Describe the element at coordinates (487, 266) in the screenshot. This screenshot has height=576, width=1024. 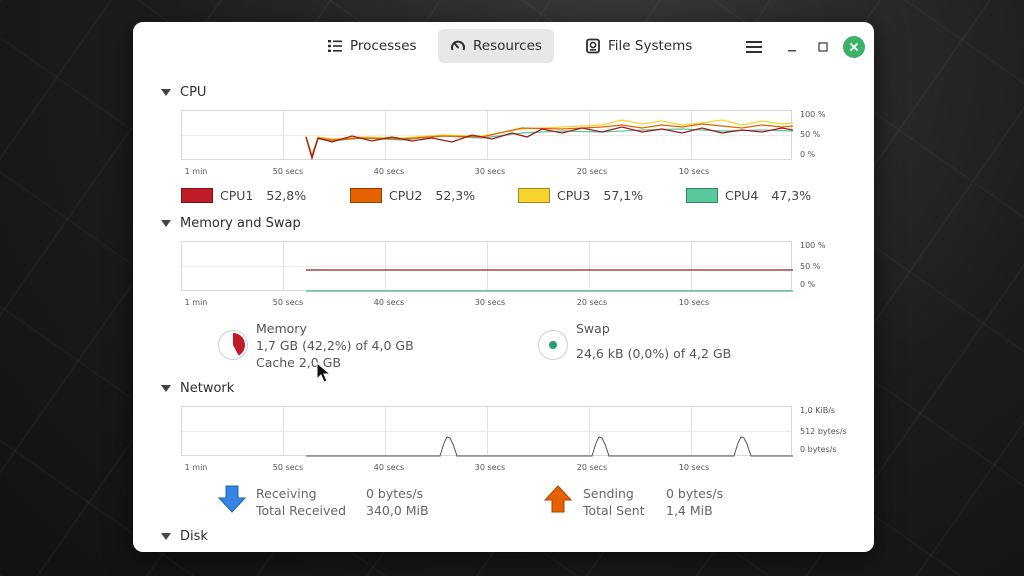
I see `memory-graph` at that location.